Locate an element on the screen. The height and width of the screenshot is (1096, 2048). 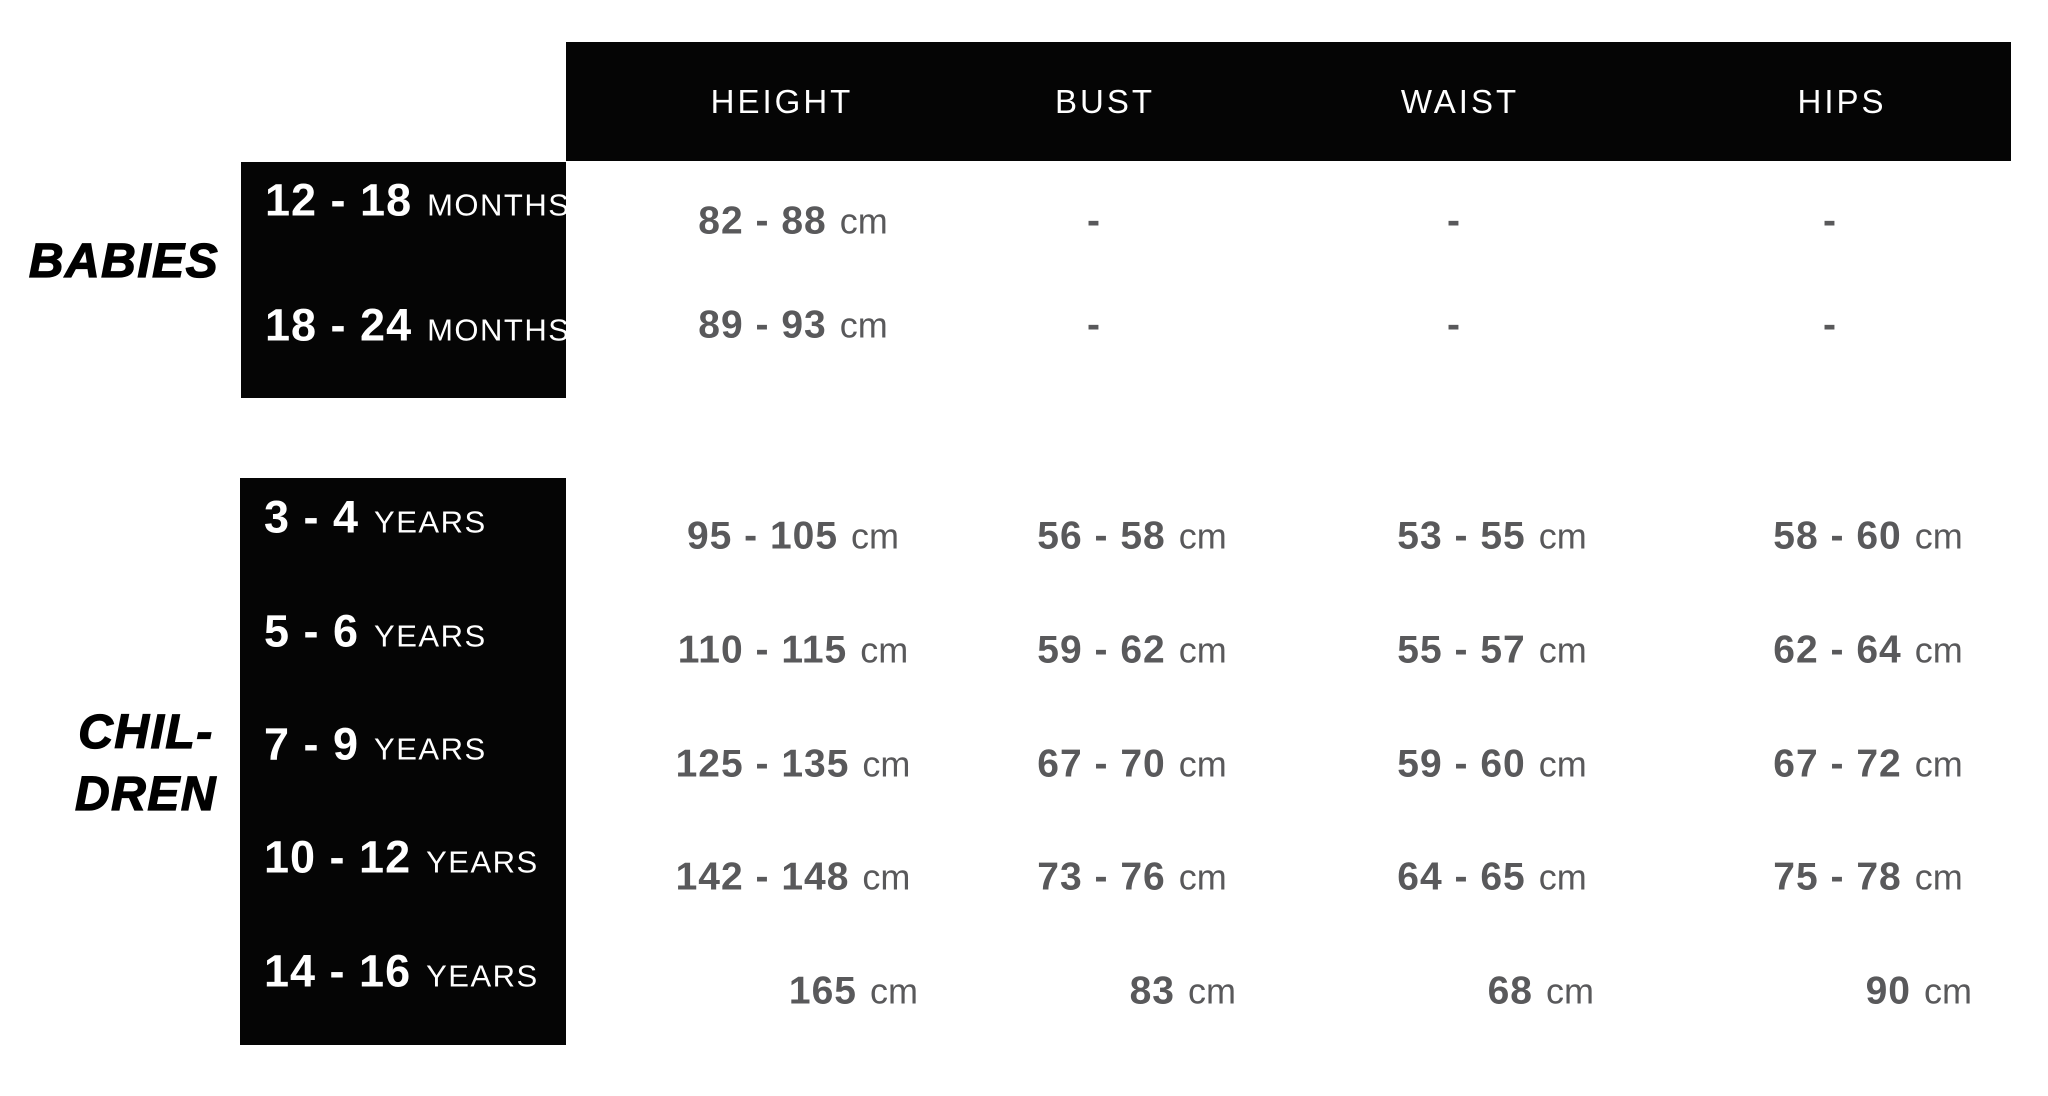
table-header-bar: HEIGHT BUST WAIST HIPS is located at coordinates (1288, 101).